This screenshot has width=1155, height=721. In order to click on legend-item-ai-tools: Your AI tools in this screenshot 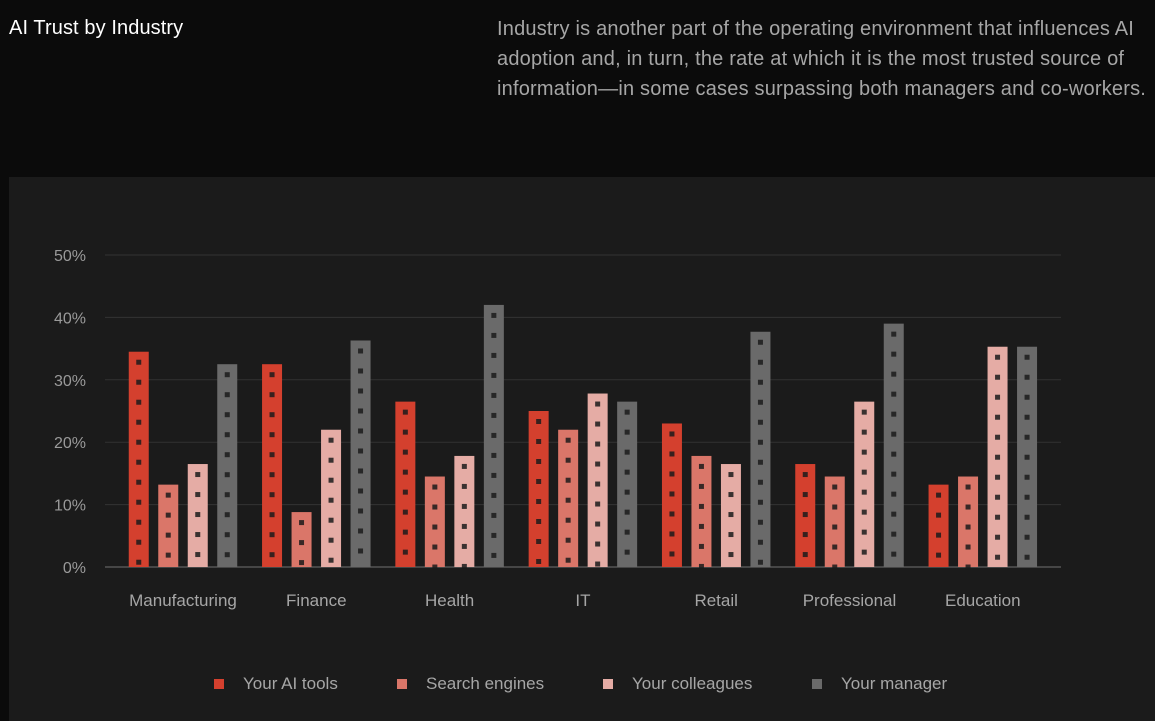, I will do `click(276, 684)`.